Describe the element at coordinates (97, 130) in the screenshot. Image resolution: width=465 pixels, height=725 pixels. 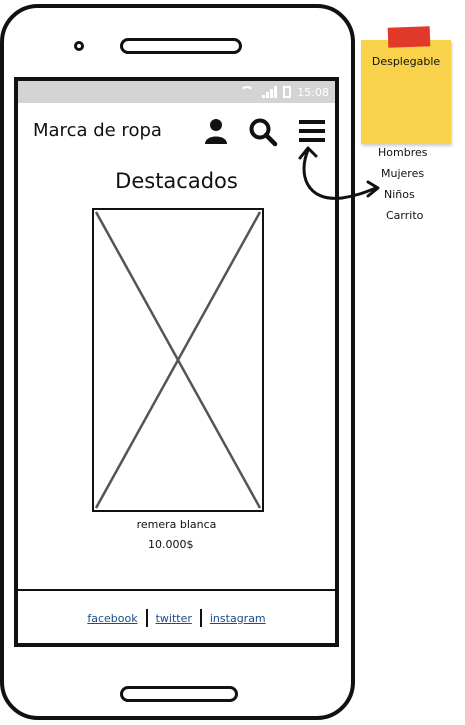
I see `brand-name: Marca de ropa` at that location.